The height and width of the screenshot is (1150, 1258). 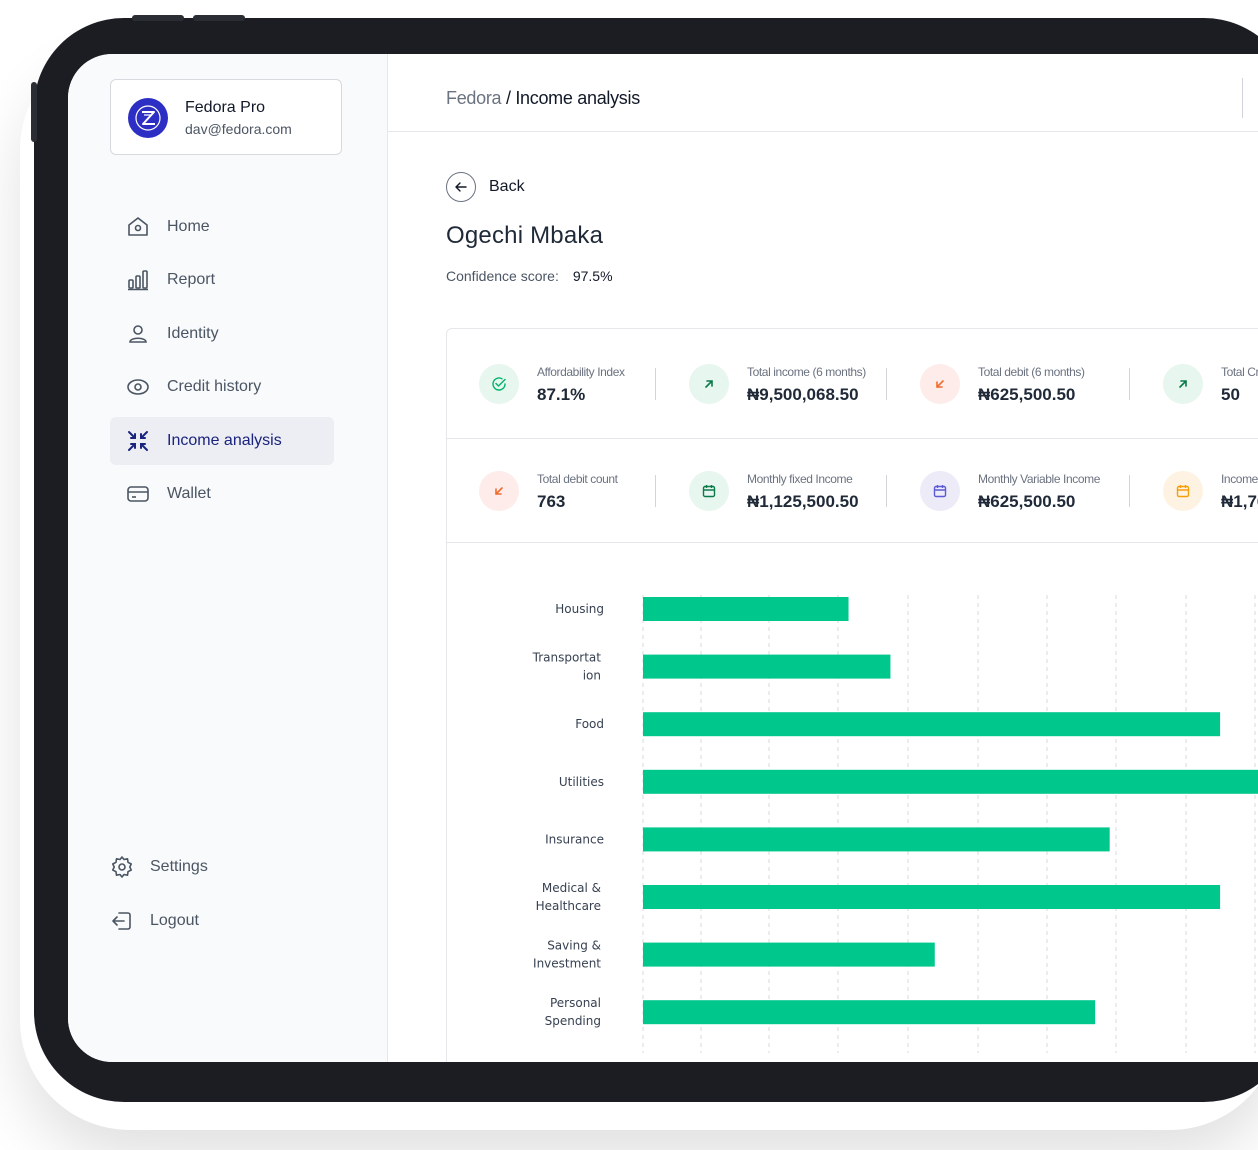 What do you see at coordinates (575, 1003) in the screenshot?
I see `category-label: Personal` at bounding box center [575, 1003].